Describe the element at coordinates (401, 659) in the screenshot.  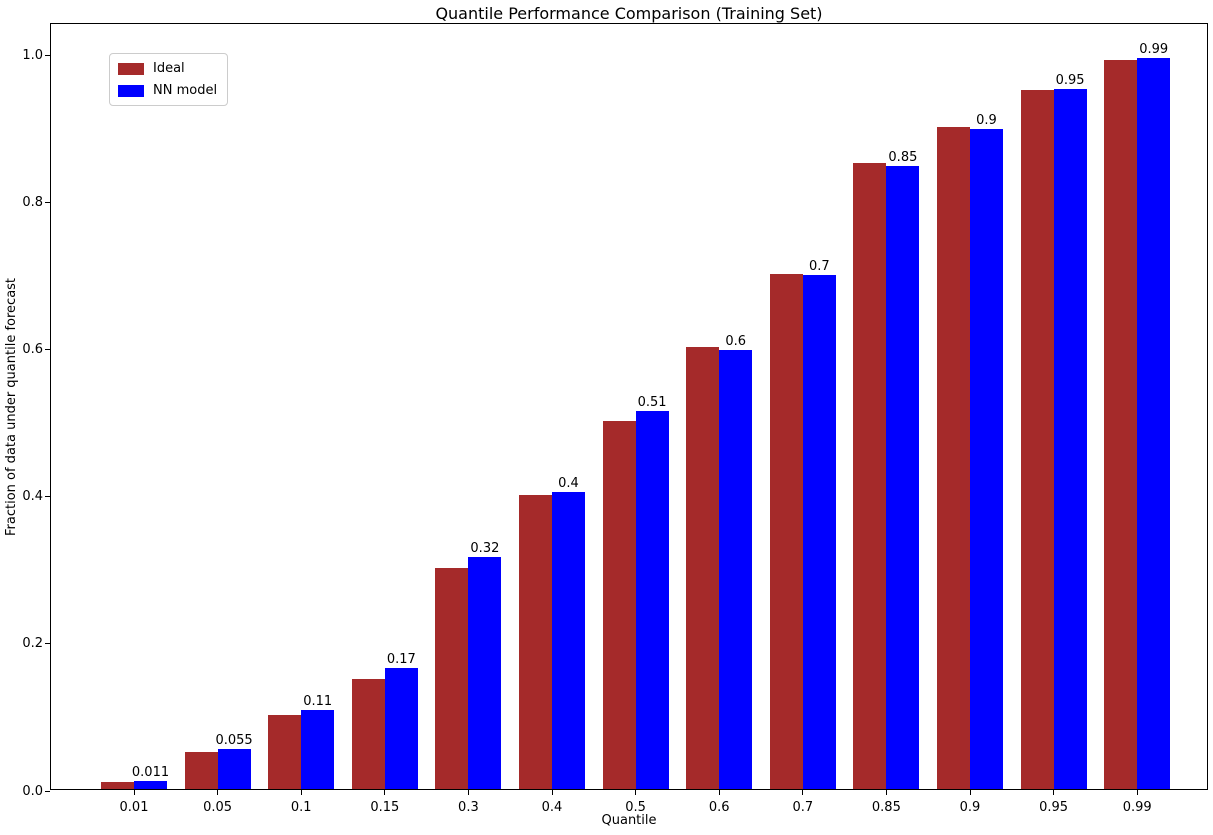
I see `bar-value-label: 0.17` at that location.